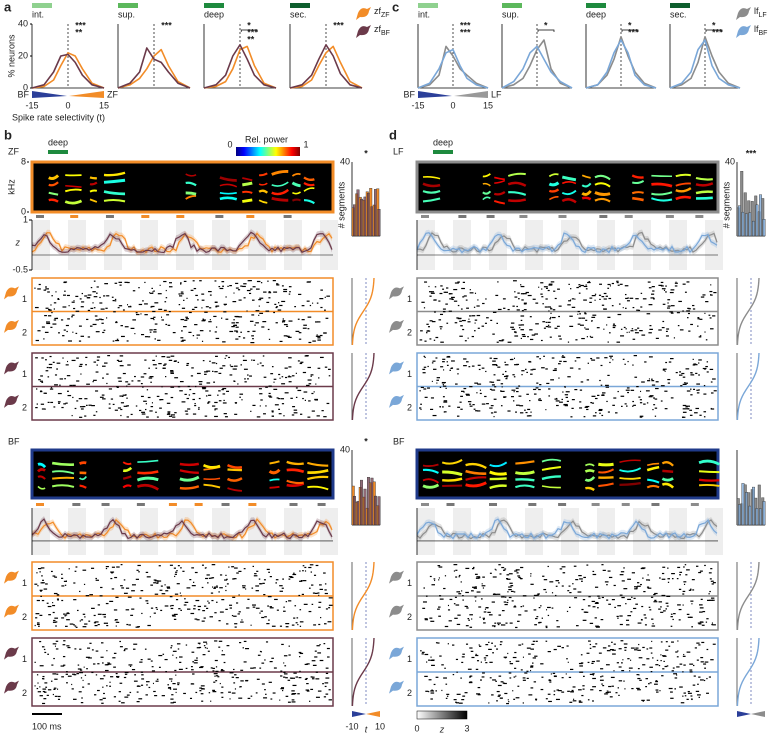 The height and width of the screenshot is (740, 780). Describe the element at coordinates (11, 326) in the screenshot. I see `bird-icon` at that location.